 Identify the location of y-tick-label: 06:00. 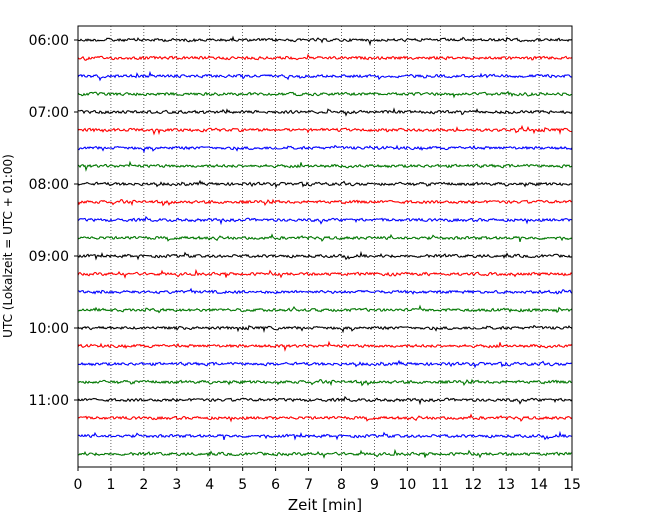
(49, 41).